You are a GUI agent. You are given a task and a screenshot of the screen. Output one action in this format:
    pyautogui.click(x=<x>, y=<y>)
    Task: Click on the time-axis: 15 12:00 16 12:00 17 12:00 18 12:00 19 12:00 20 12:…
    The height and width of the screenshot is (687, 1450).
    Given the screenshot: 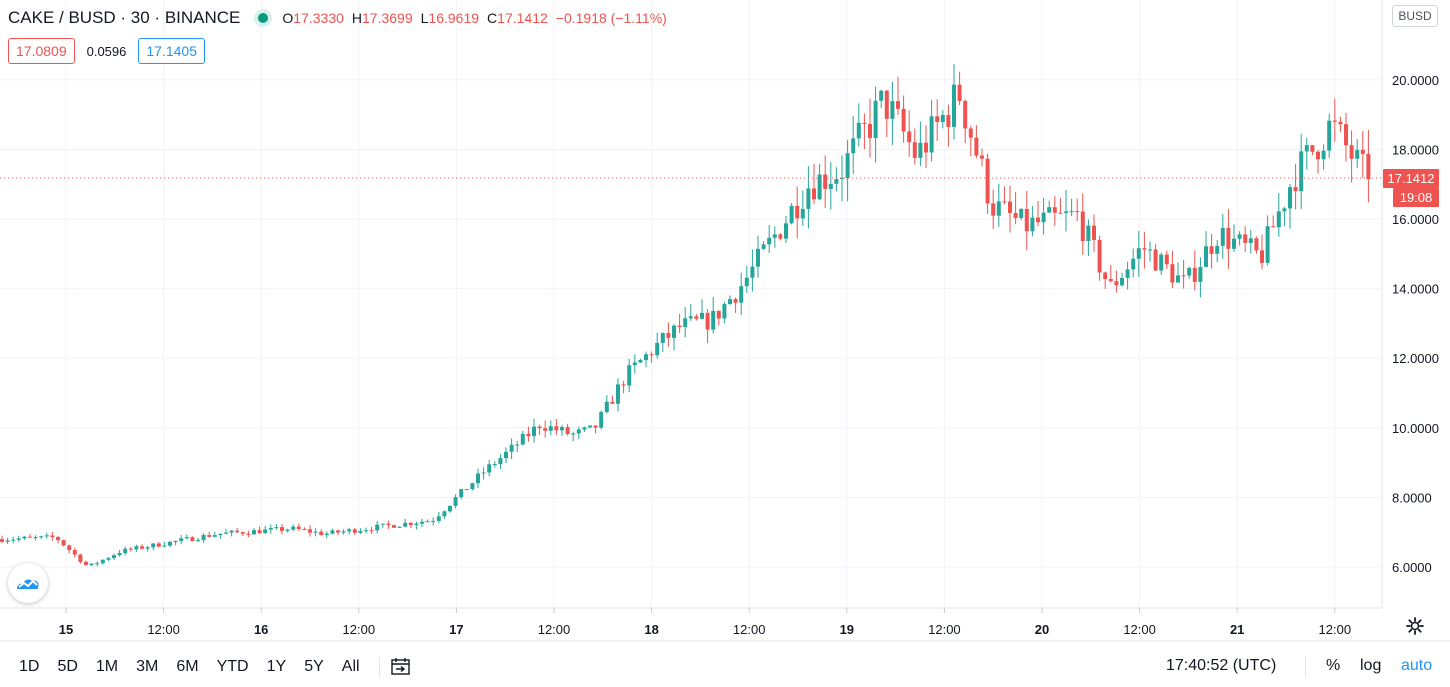 What is the action you would take?
    pyautogui.click(x=705, y=622)
    